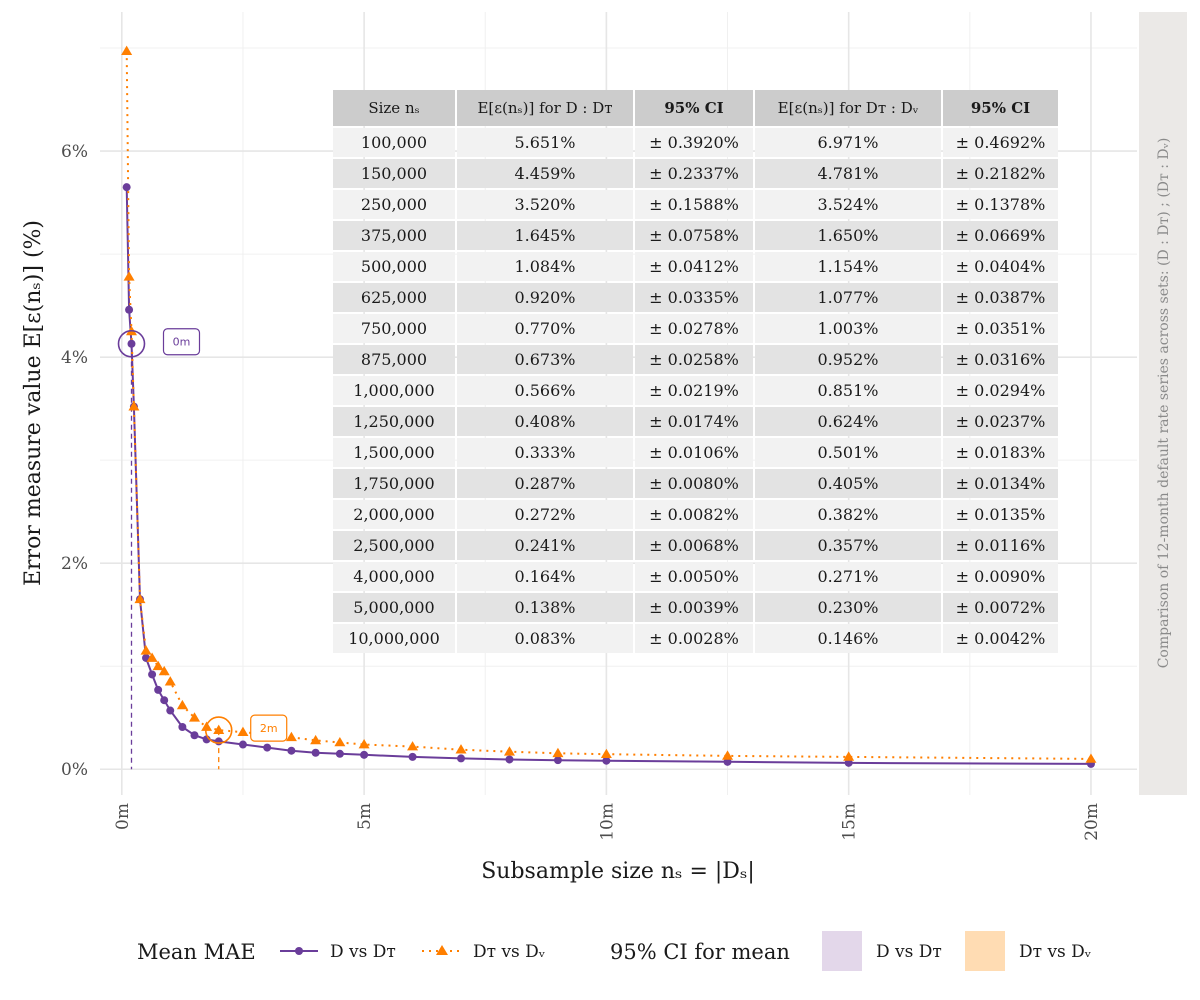  What do you see at coordinates (618, 871) in the screenshot?
I see `x-axis-title: Subsample size nₛ = |Dₛ|` at bounding box center [618, 871].